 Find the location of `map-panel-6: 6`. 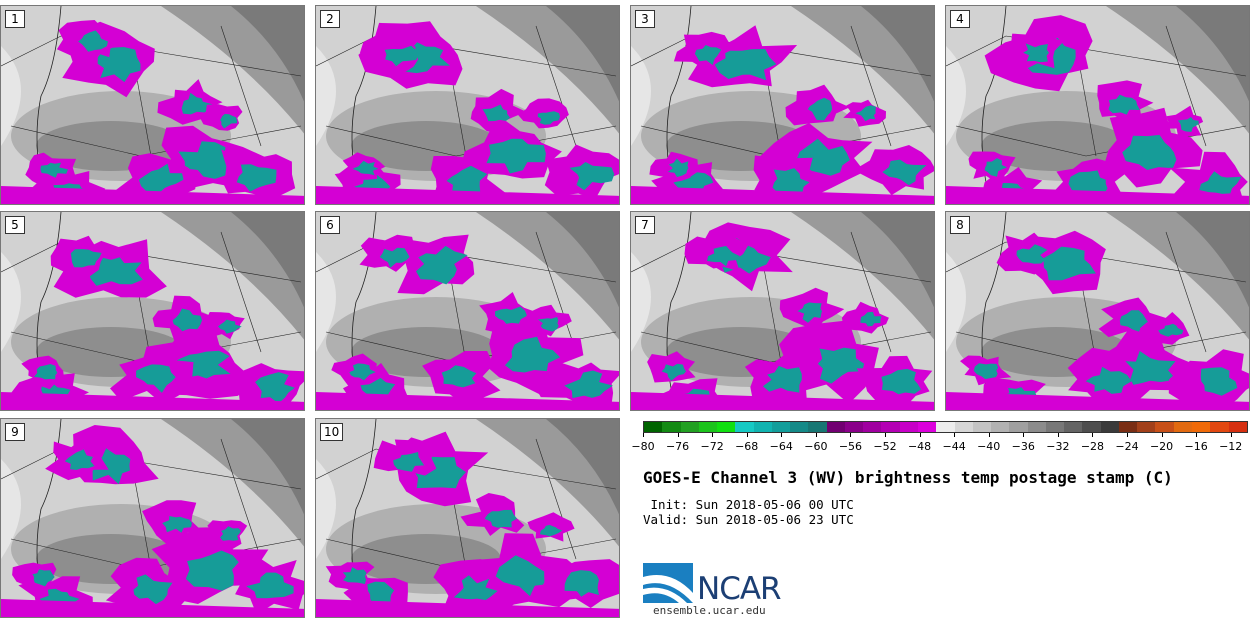

map-panel-6: 6 is located at coordinates (467, 311).